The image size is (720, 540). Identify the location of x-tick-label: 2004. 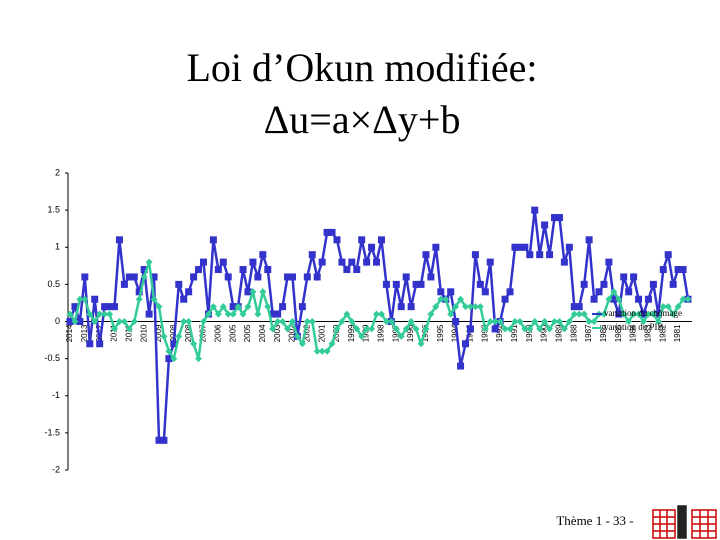
(262, 333).